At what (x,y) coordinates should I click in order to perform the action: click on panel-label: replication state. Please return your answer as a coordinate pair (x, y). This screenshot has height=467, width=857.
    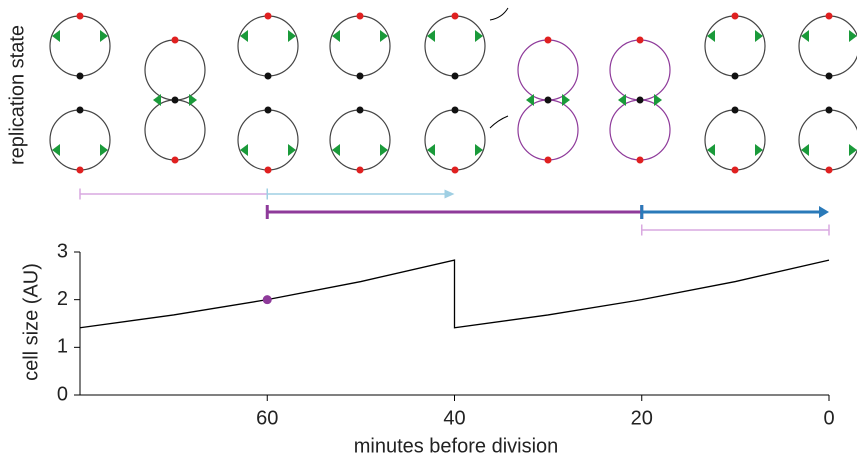
    Looking at the image, I should click on (17, 95).